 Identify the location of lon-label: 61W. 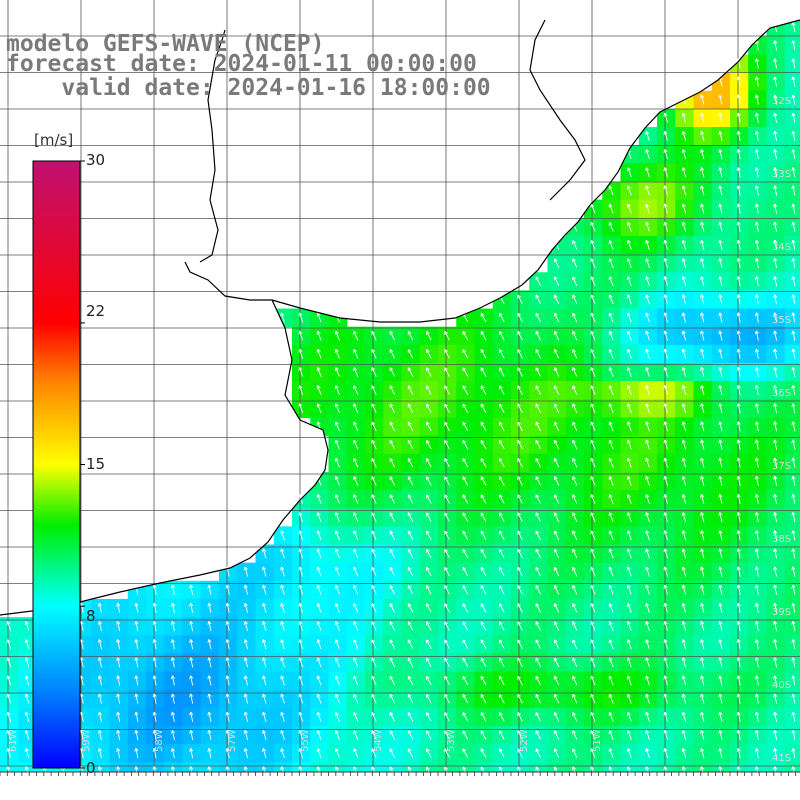
(13, 740).